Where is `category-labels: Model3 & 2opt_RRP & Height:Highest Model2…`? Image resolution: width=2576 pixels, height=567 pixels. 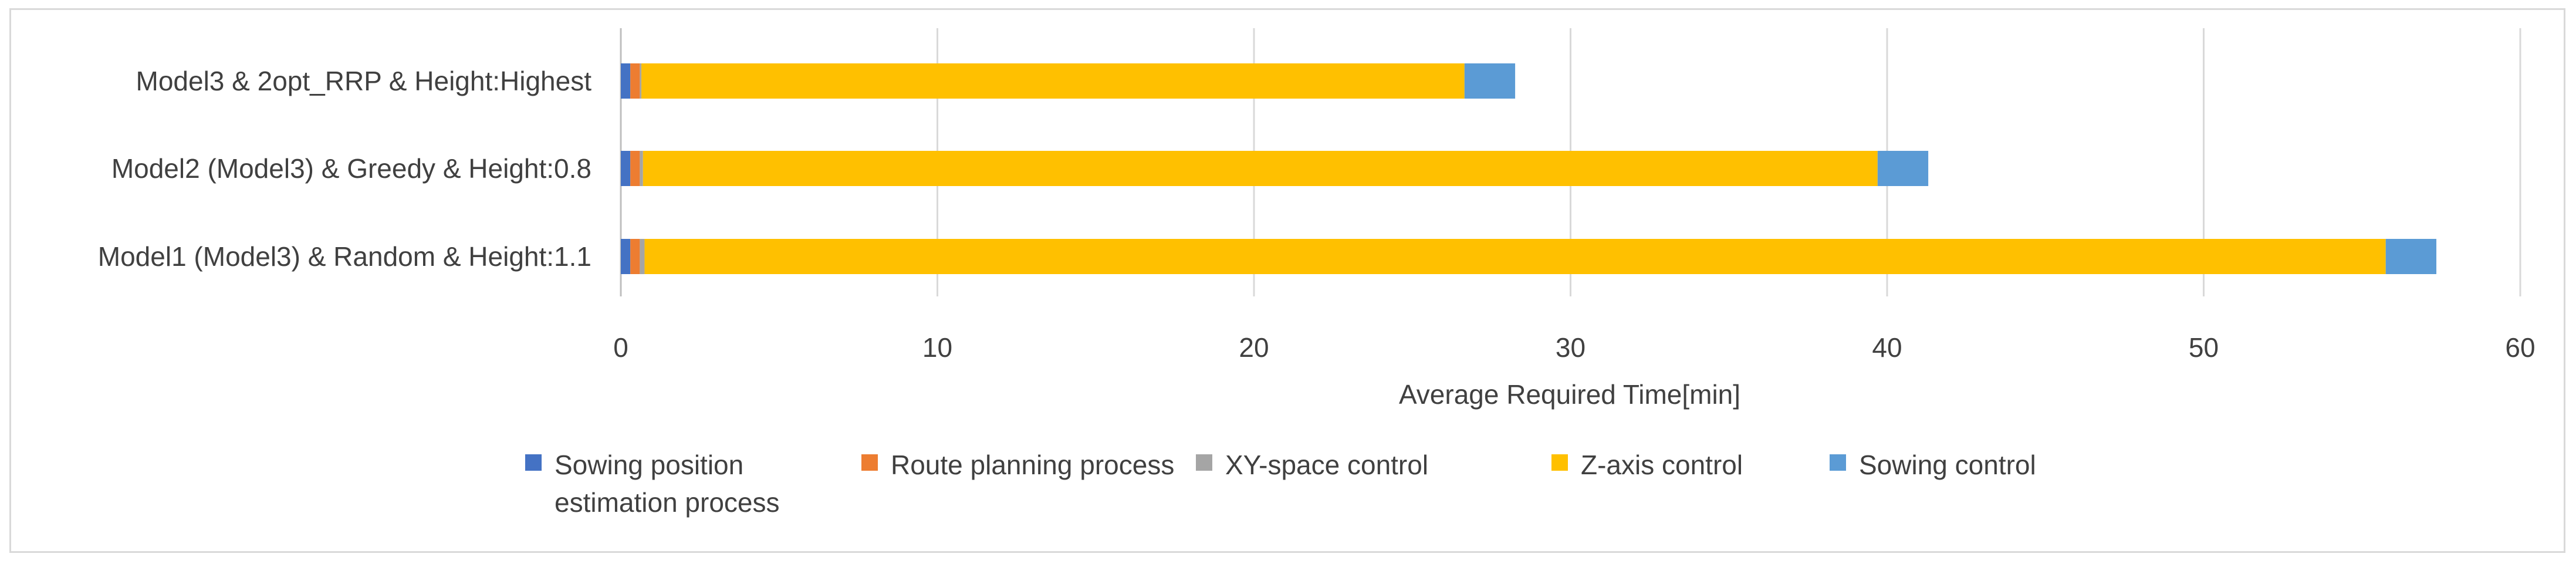
category-labels: Model3 & 2opt_RRP & Height:Highest Model2… is located at coordinates (344, 169).